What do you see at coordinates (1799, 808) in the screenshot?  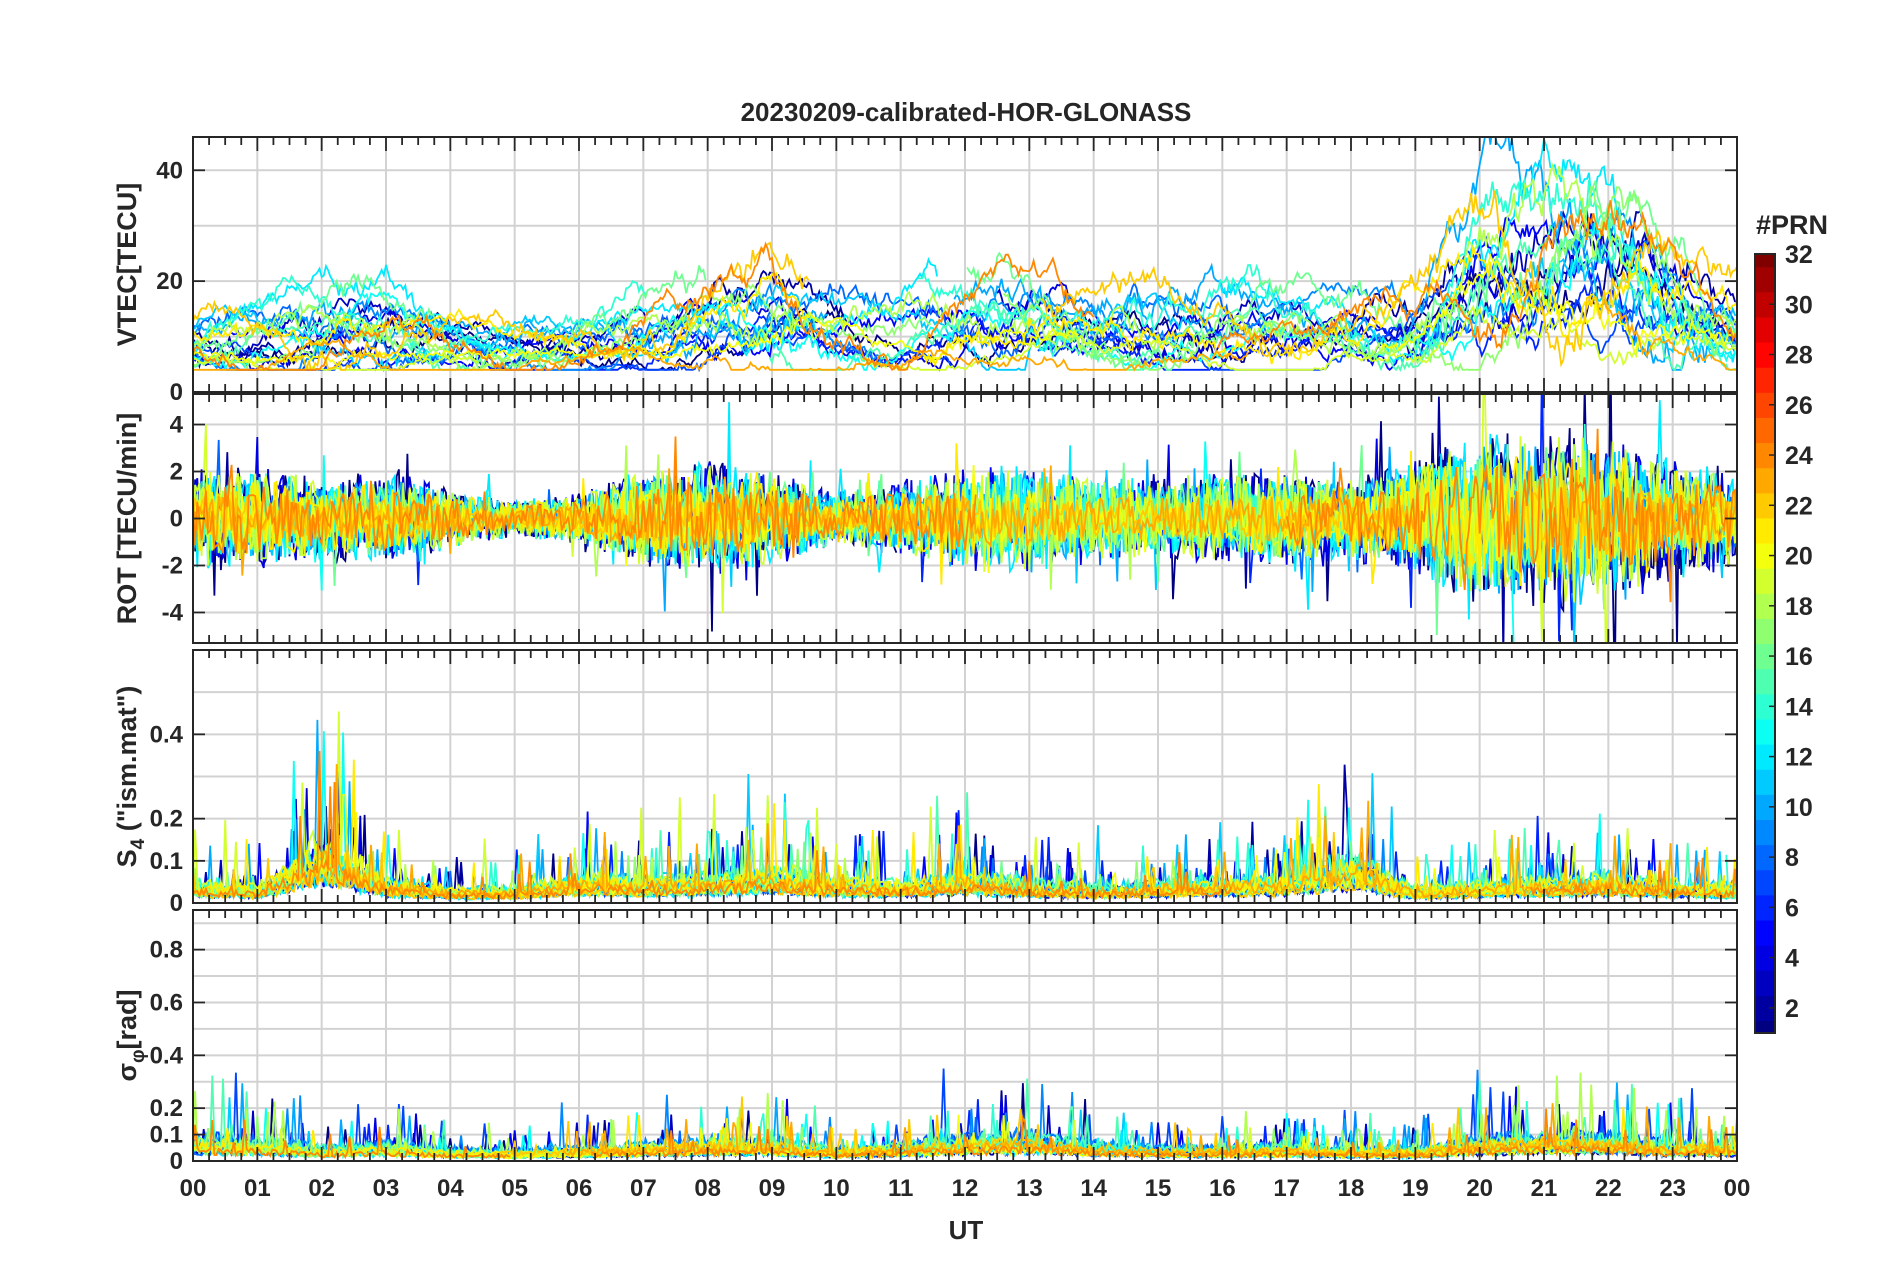 I see `colorbar-tick-label: 10` at bounding box center [1799, 808].